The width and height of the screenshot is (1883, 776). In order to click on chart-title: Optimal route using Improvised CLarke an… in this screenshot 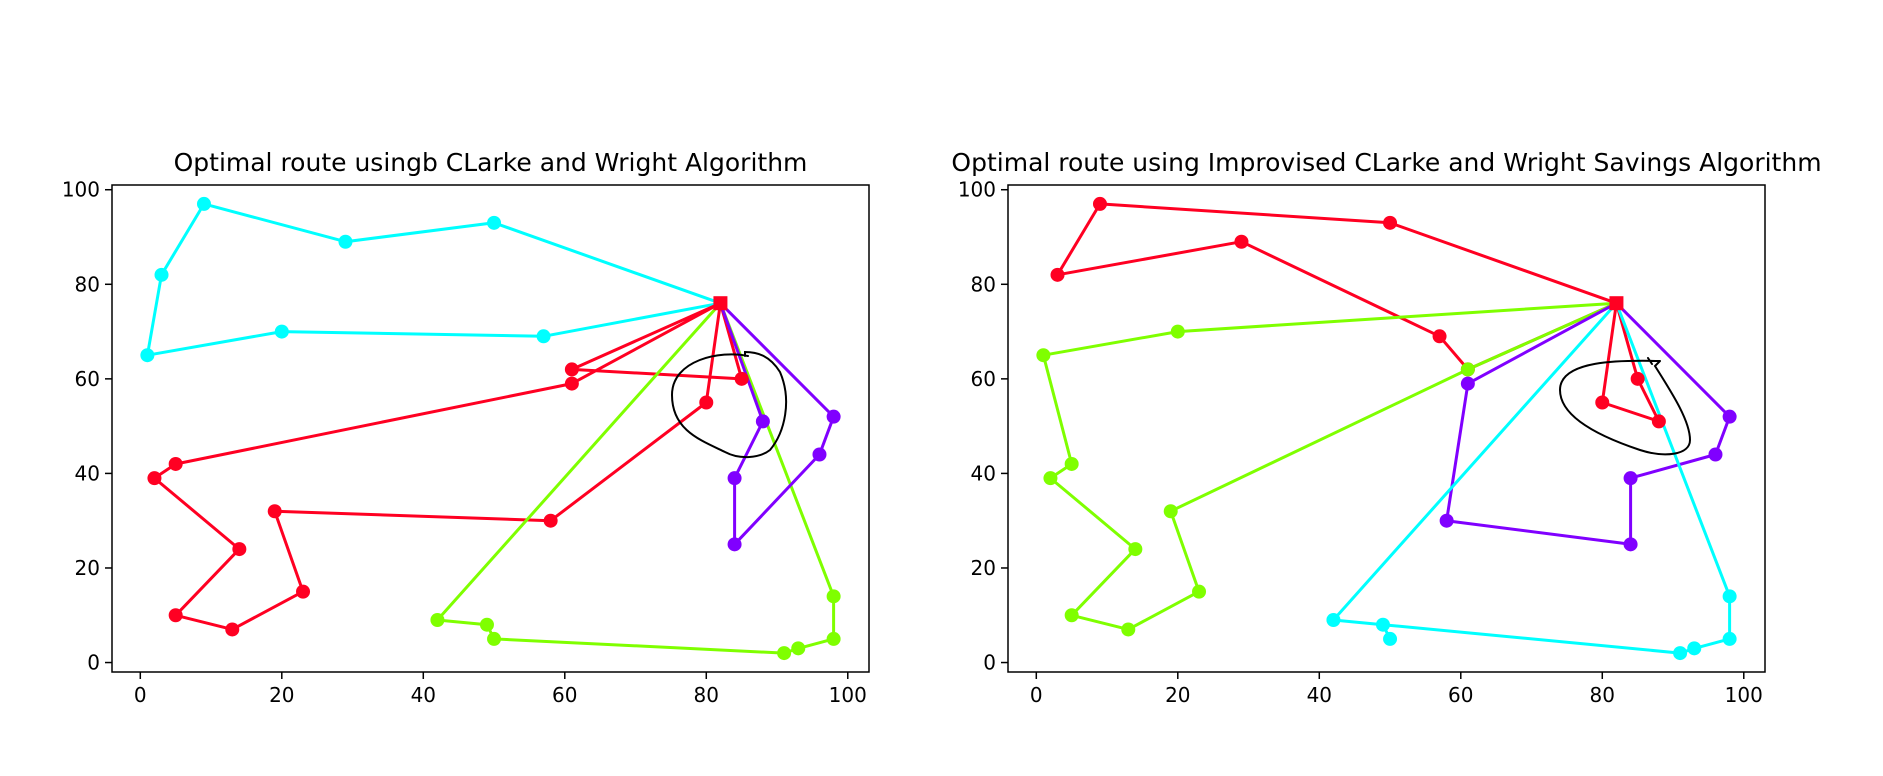, I will do `click(1386, 162)`.